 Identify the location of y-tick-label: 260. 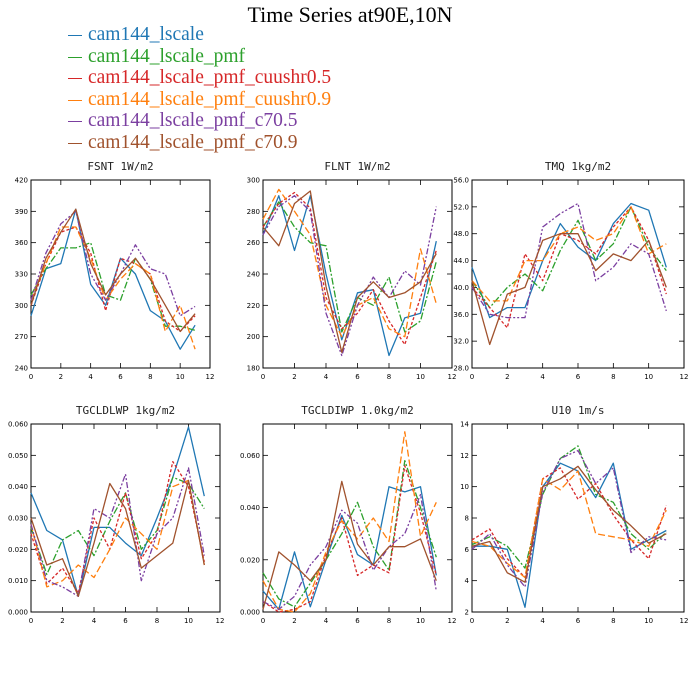
(253, 243).